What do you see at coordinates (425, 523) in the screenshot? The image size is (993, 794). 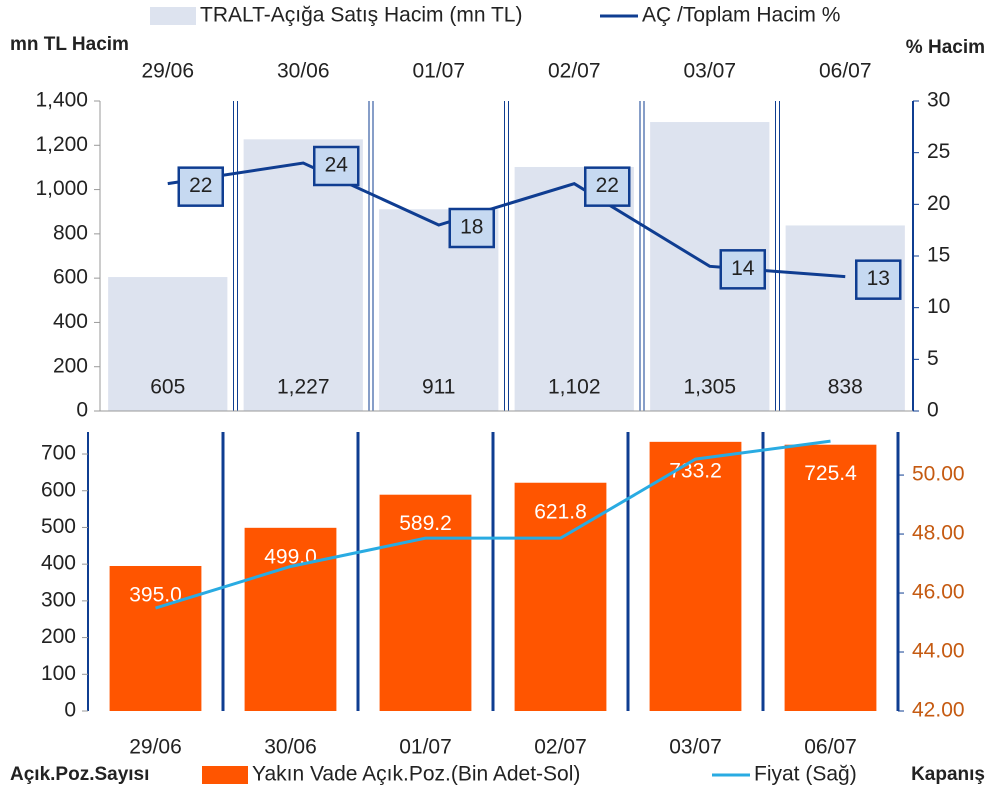 I see `data-label: 589.2` at bounding box center [425, 523].